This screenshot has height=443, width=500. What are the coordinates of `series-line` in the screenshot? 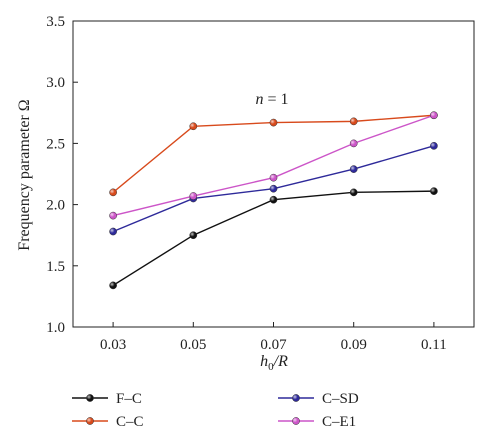 It's located at (273, 238).